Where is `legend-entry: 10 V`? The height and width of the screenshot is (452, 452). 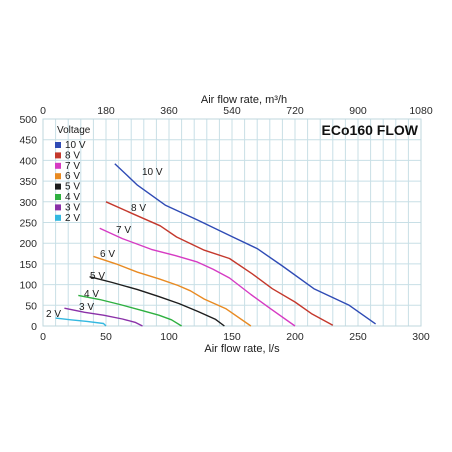
legend-entry: 10 V is located at coordinates (75, 145).